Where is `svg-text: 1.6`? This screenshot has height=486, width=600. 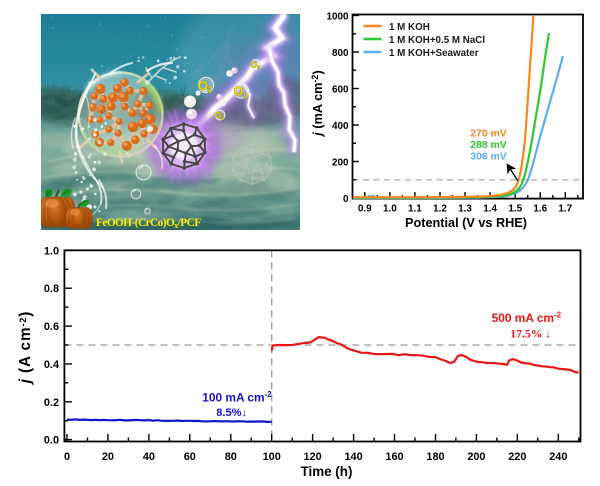 svg-text: 1.6 is located at coordinates (540, 209).